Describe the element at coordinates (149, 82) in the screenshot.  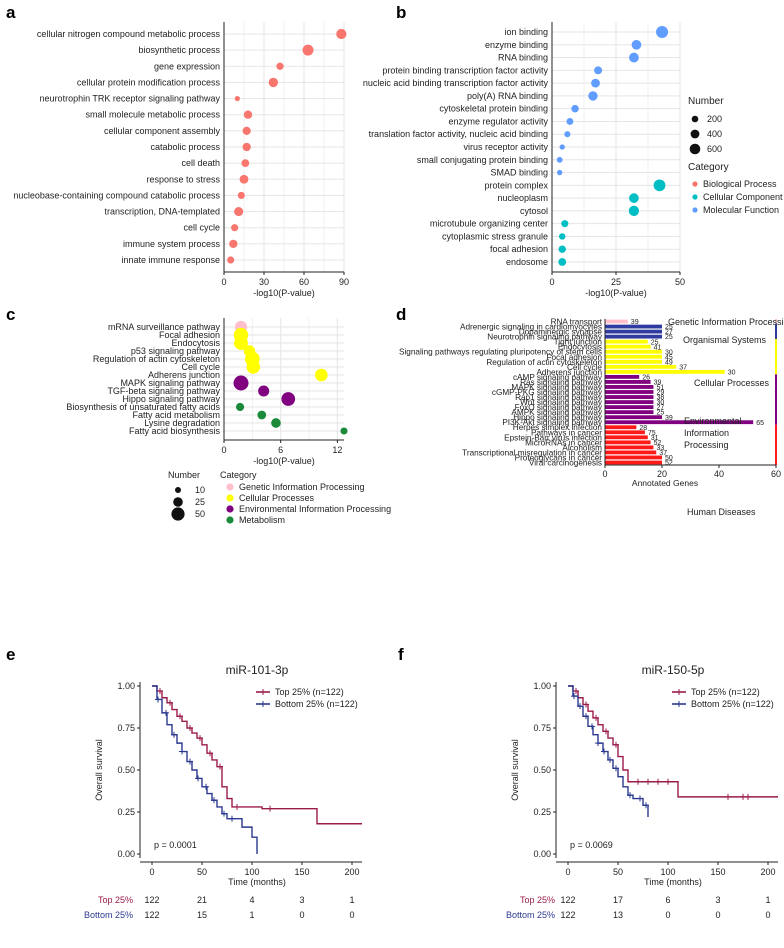
I see `category-label: cellular protein modification process` at that location.